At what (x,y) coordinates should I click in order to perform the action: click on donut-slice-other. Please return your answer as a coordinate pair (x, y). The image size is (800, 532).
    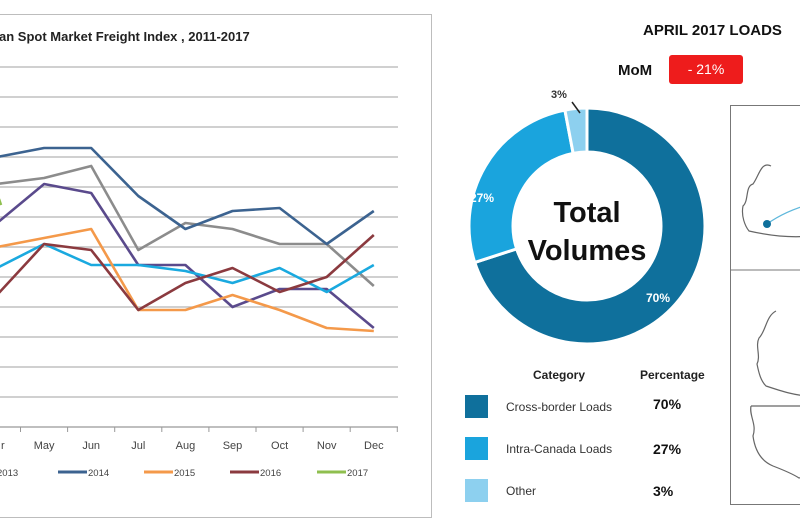
    Looking at the image, I should click on (576, 131).